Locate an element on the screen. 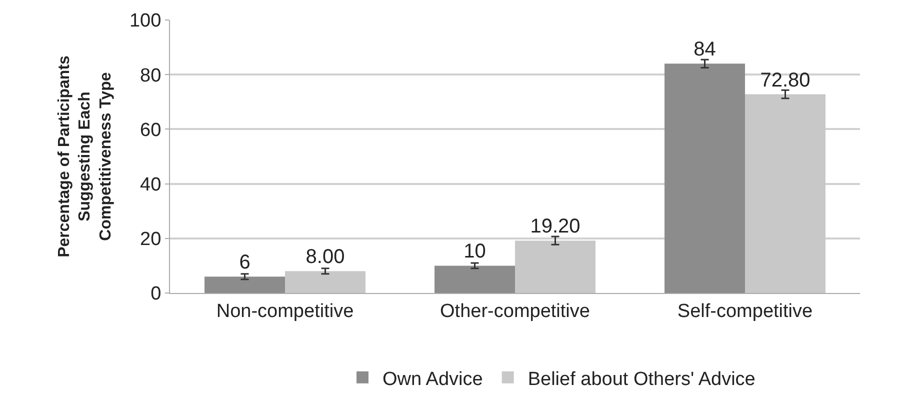 This screenshot has width=900, height=408. legend-label: Own Advice is located at coordinates (432, 379).